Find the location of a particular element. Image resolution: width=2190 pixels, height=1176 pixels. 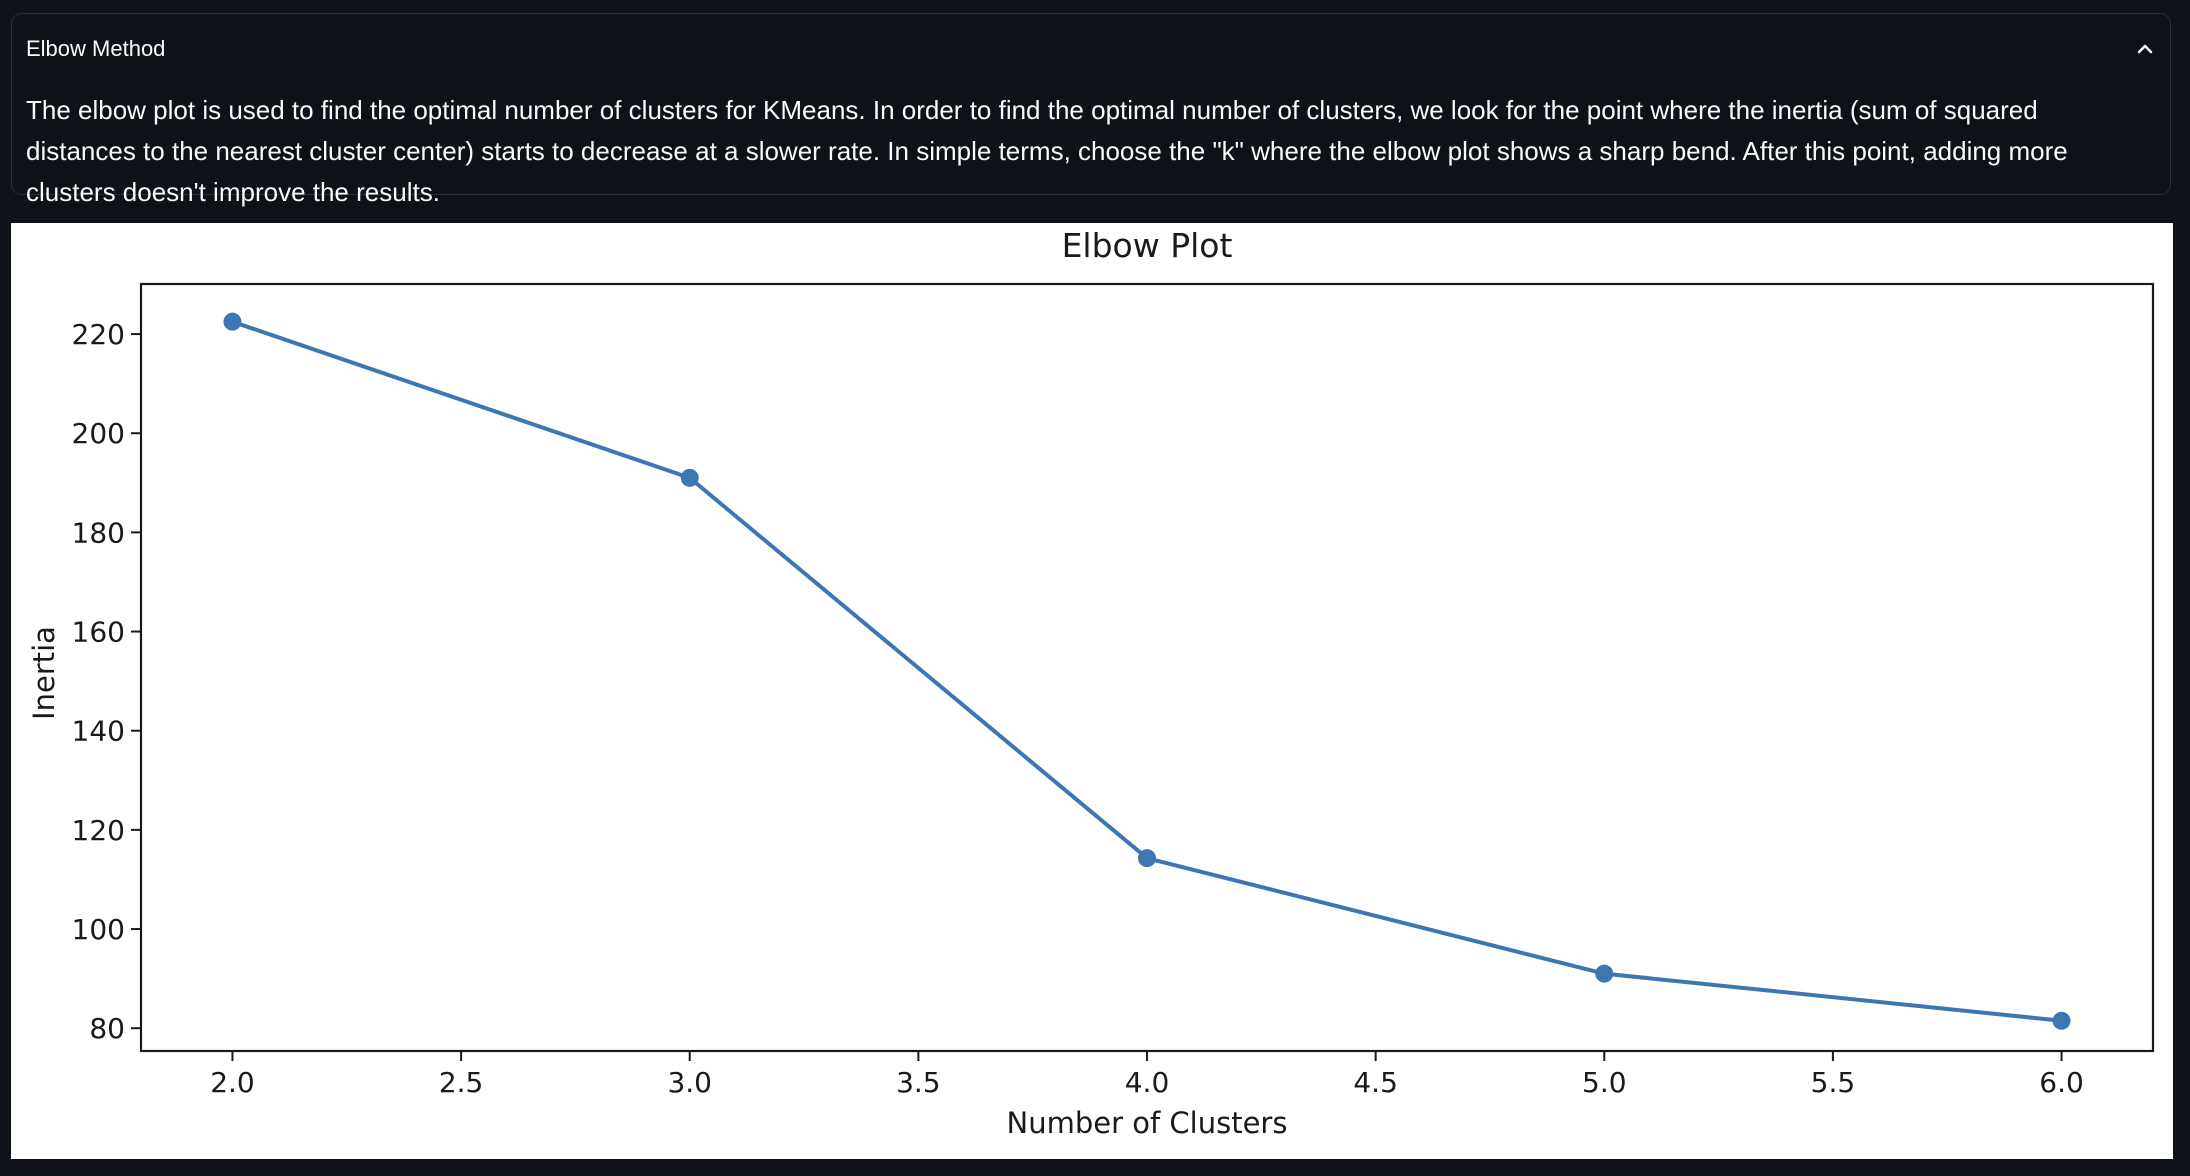

x-tick-label: 5.0 is located at coordinates (1604, 1082).